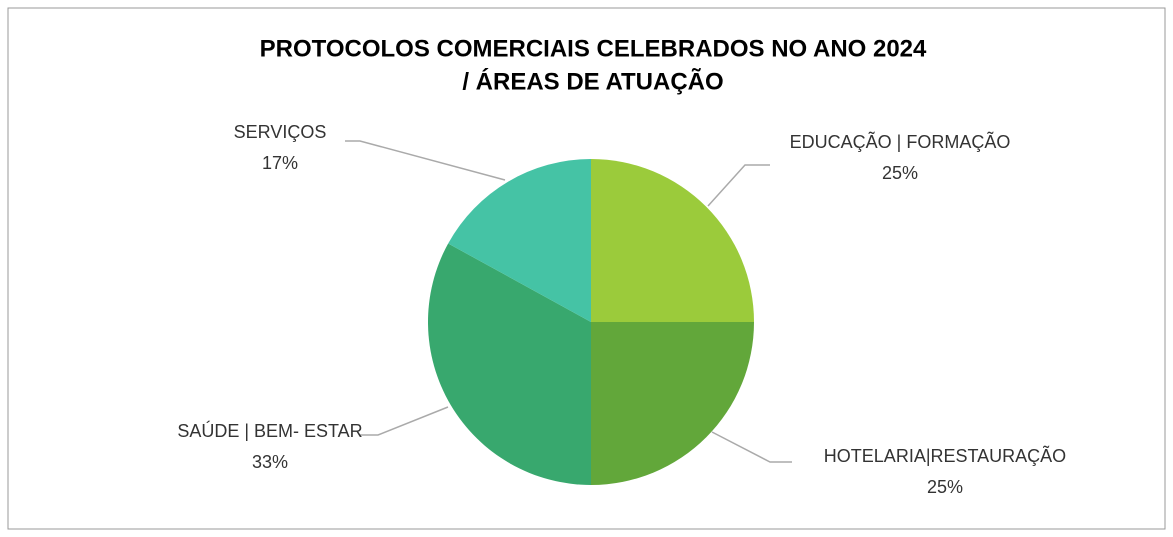 This screenshot has height=537, width=1173. I want to click on slice-value-label: 33%, so click(270, 462).